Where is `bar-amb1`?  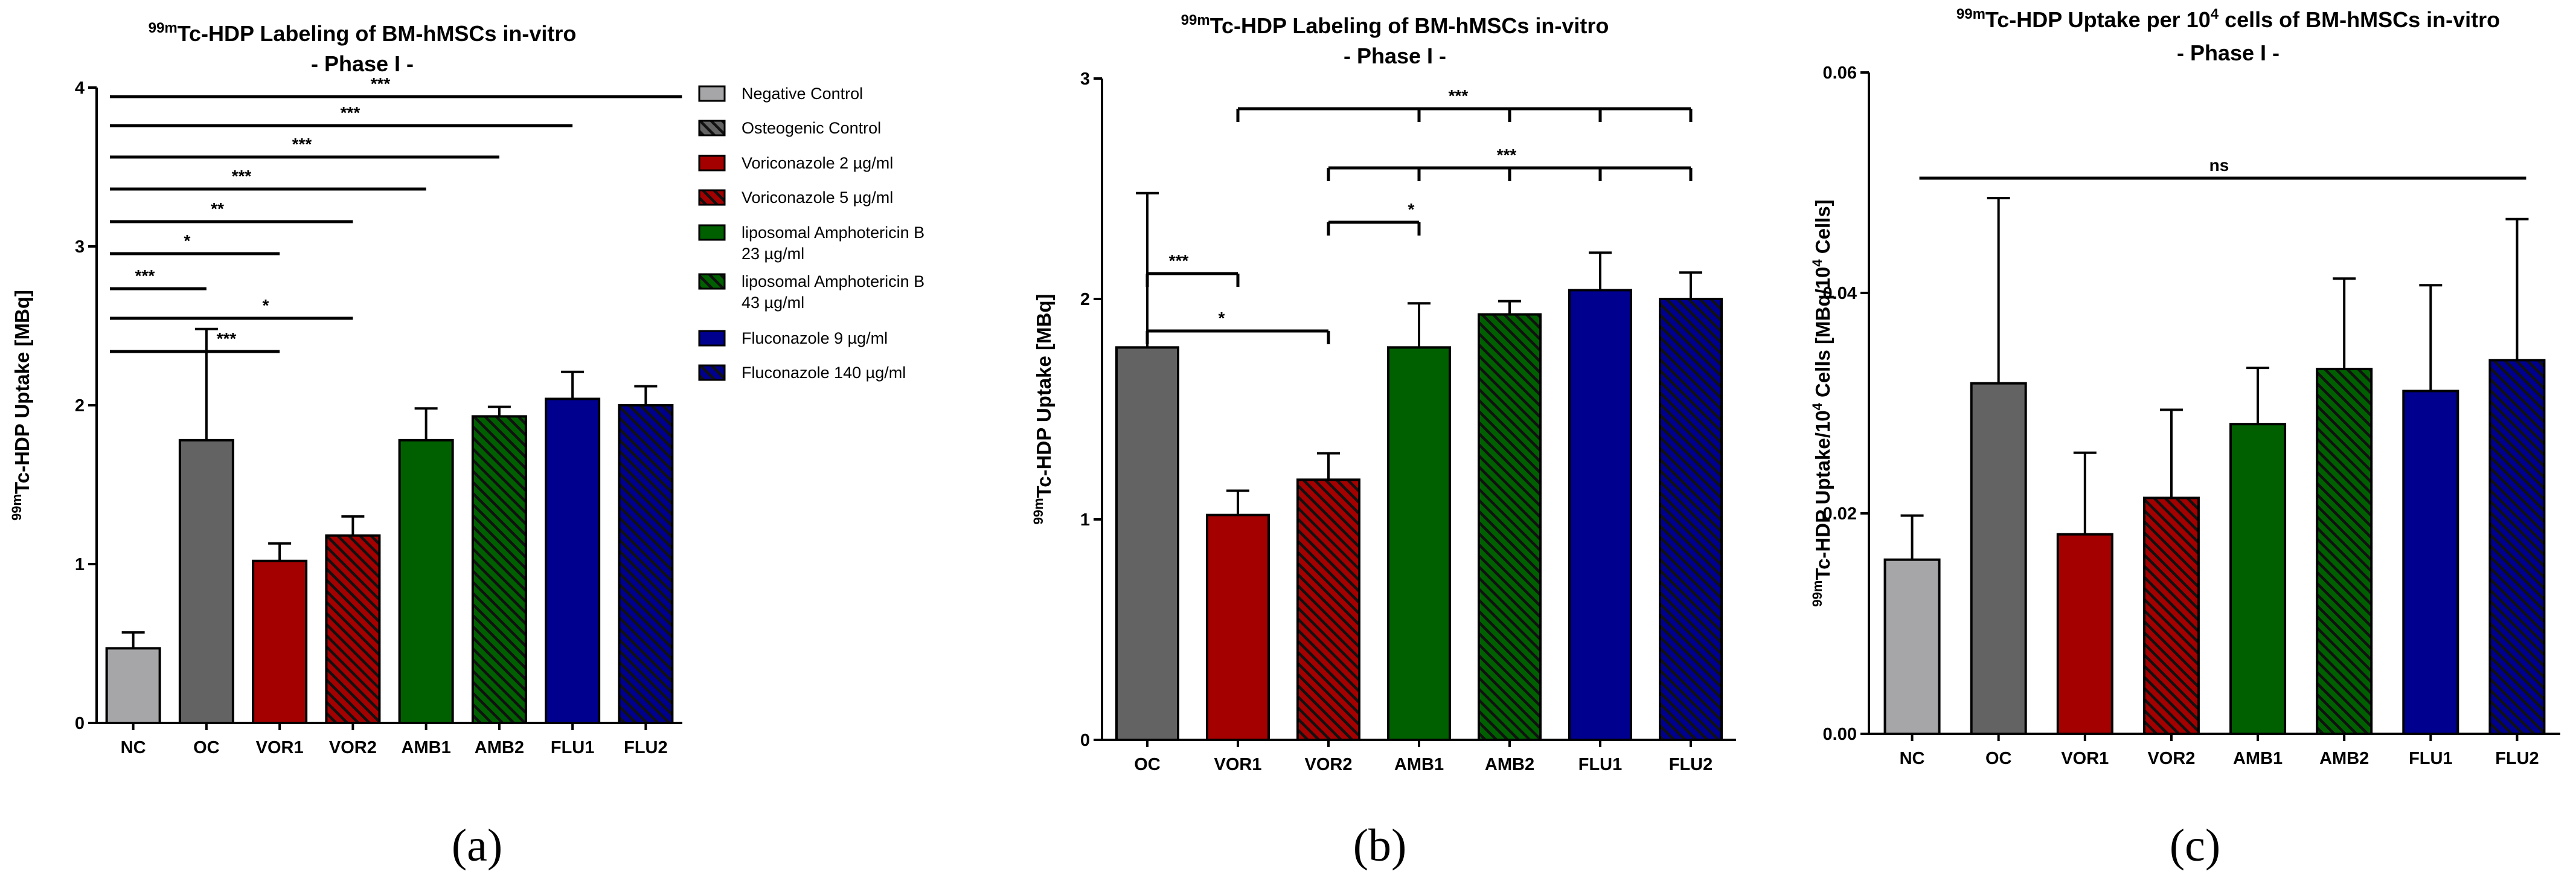 bar-amb1 is located at coordinates (2258, 579).